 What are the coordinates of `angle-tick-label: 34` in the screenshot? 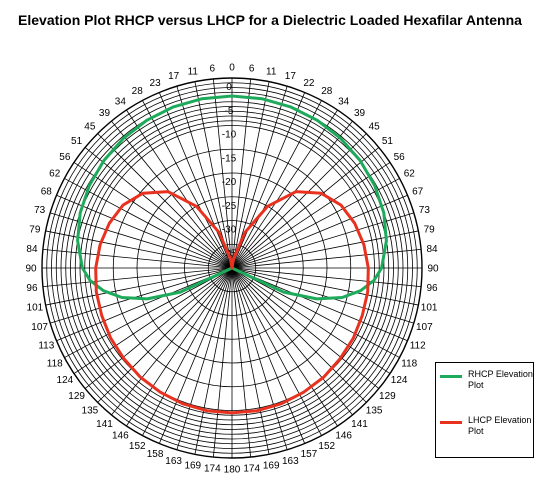 It's located at (344, 101).